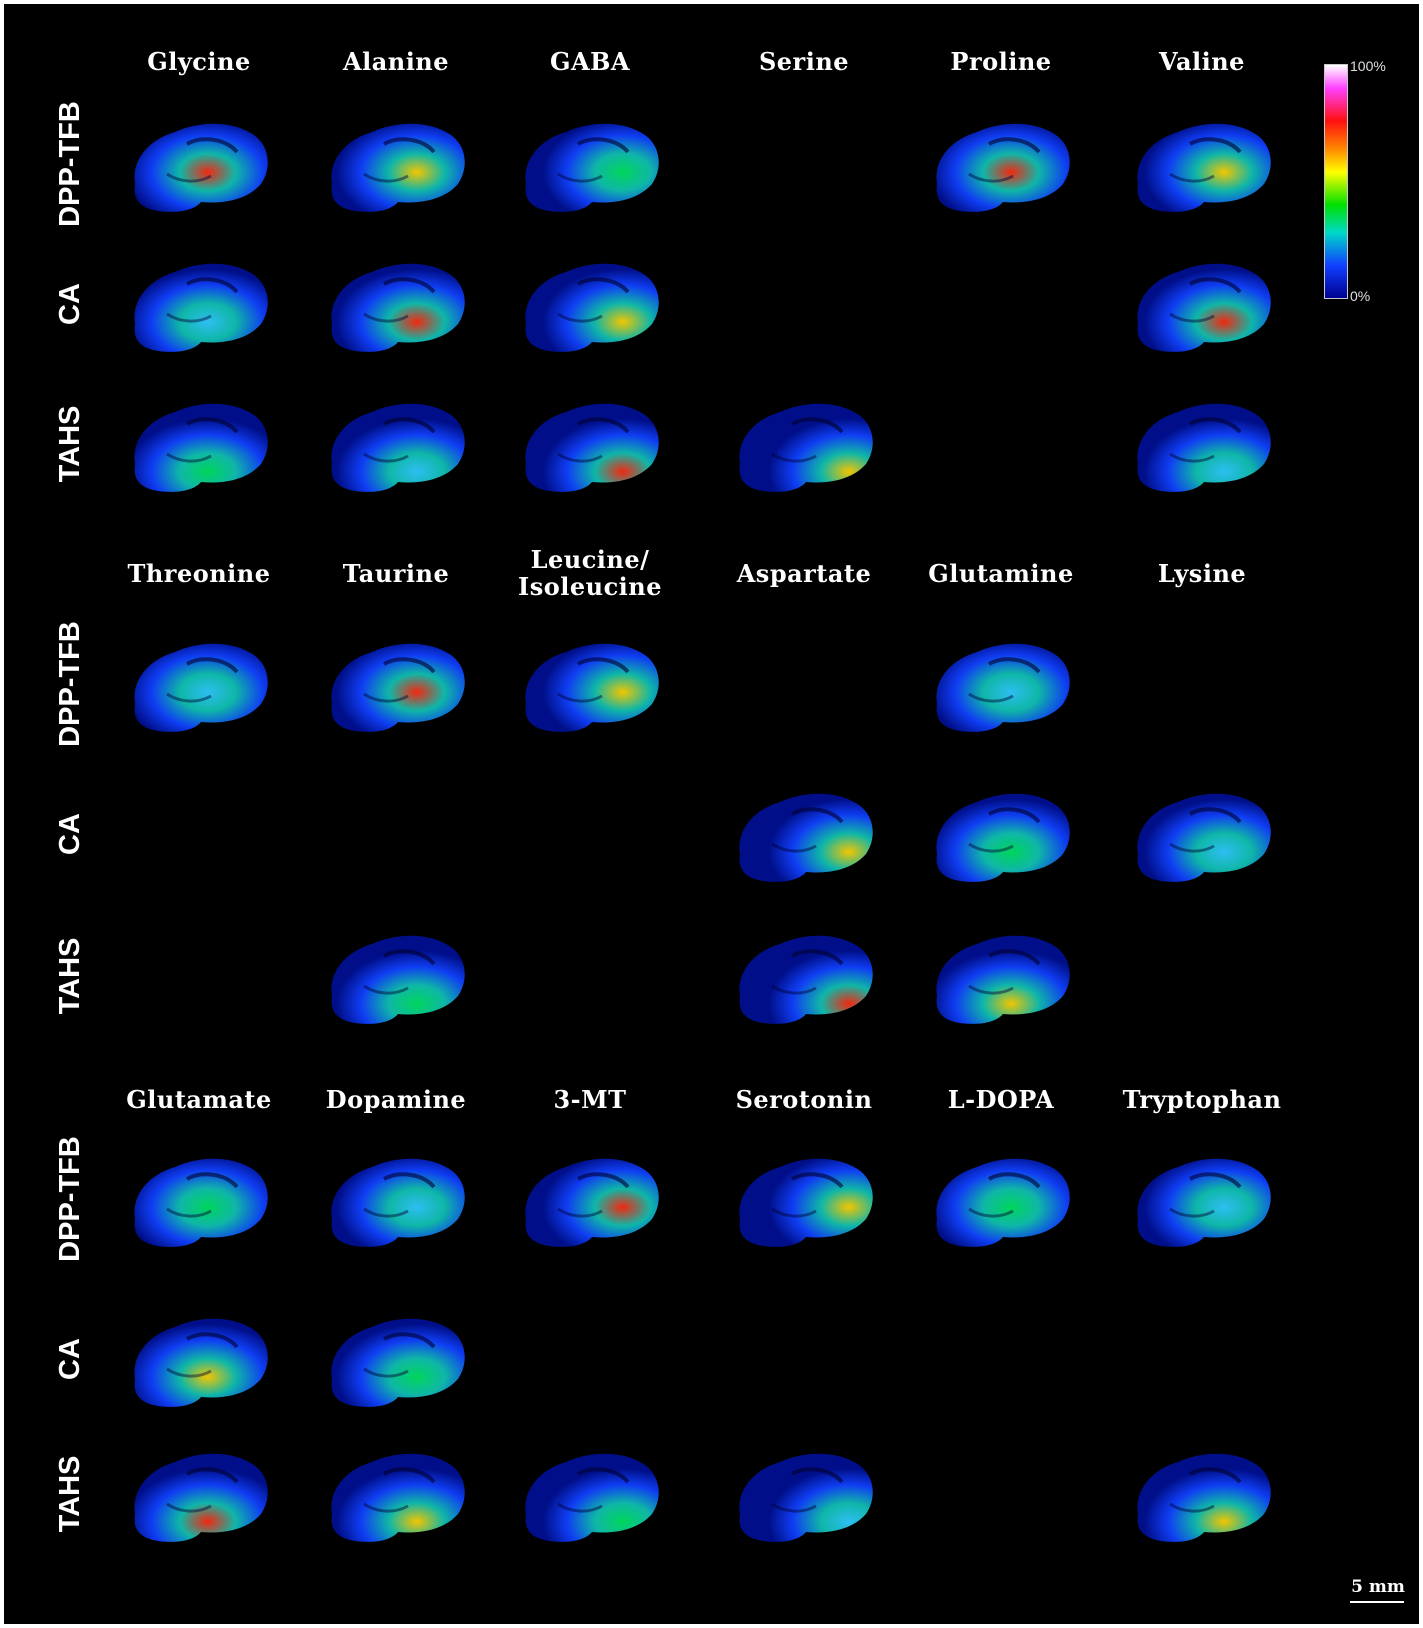  What do you see at coordinates (590, 573) in the screenshot?
I see `column-label: Leucine/ Isoleucine` at bounding box center [590, 573].